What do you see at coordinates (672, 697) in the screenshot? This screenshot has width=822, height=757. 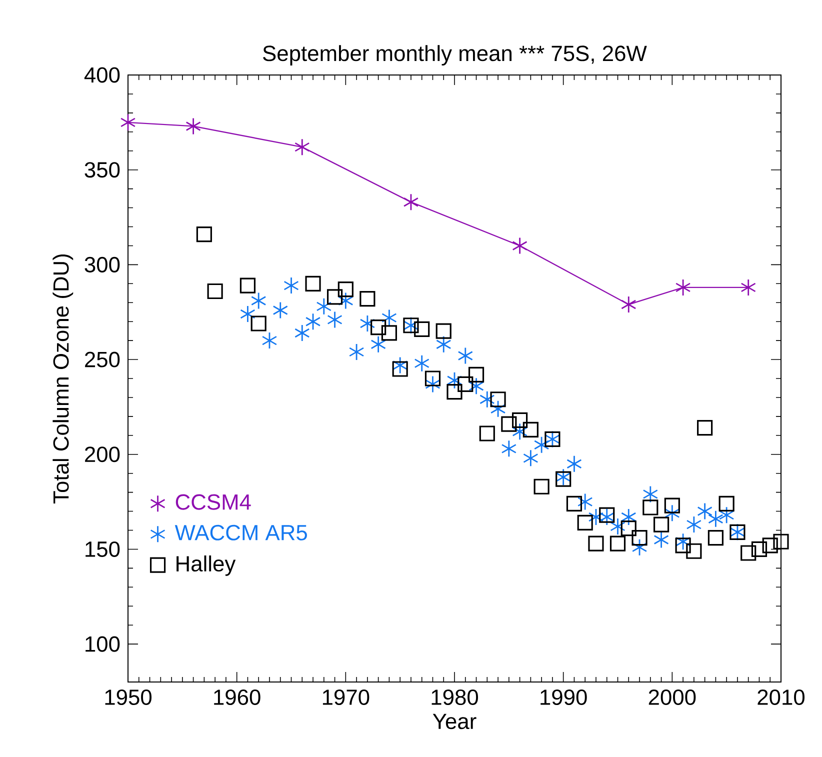 I see `x-tick-label: 2000` at bounding box center [672, 697].